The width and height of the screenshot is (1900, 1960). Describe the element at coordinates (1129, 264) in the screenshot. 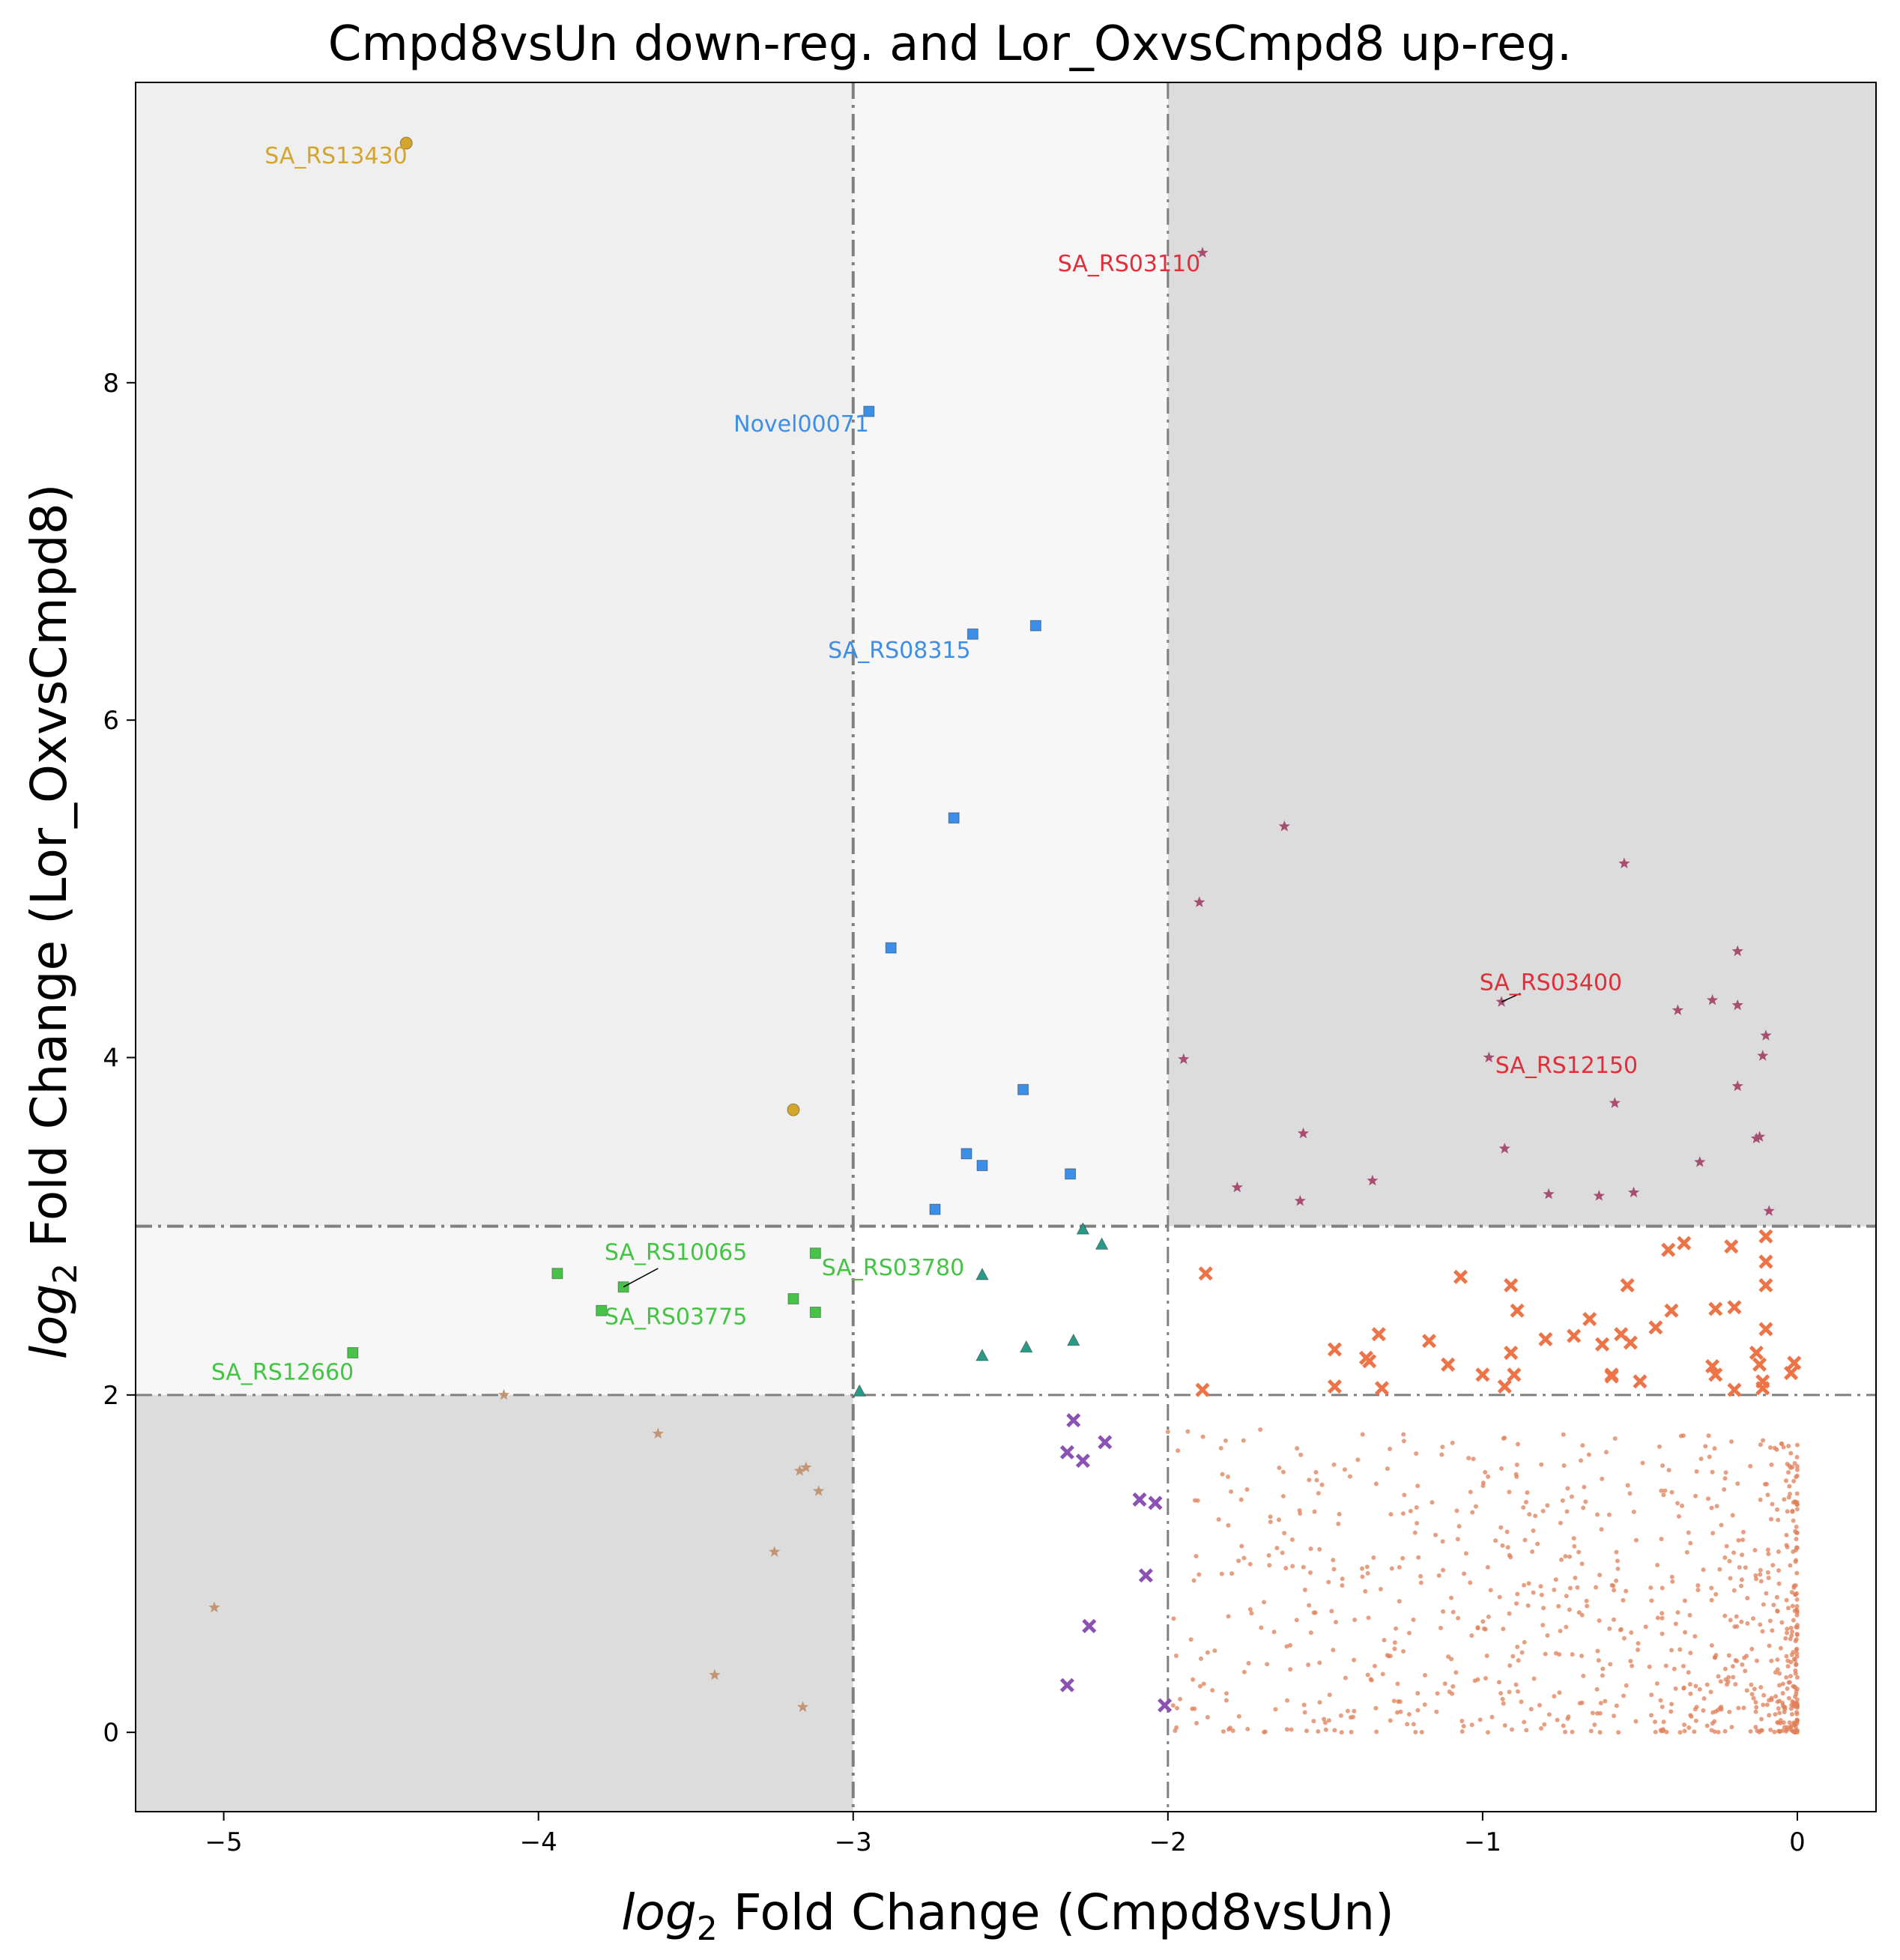

I see `point-annotation: SA_RS03110` at that location.